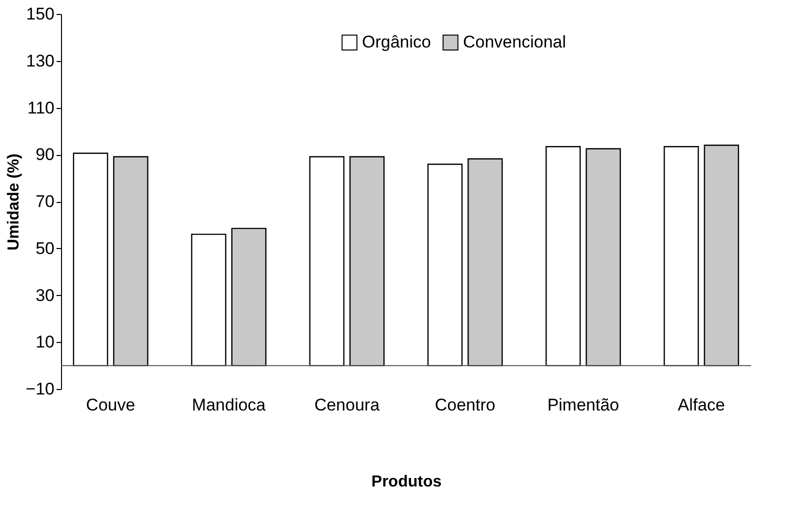 Image resolution: width=810 pixels, height=524 pixels. Describe the element at coordinates (45, 248) in the screenshot. I see `y-tick-label: 50` at that location.